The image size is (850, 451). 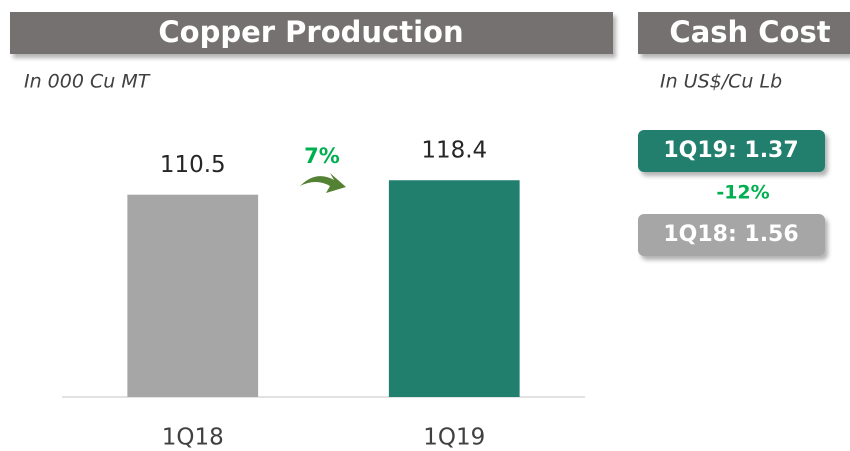 I want to click on panel-title: Cash Cost, so click(x=749, y=32).